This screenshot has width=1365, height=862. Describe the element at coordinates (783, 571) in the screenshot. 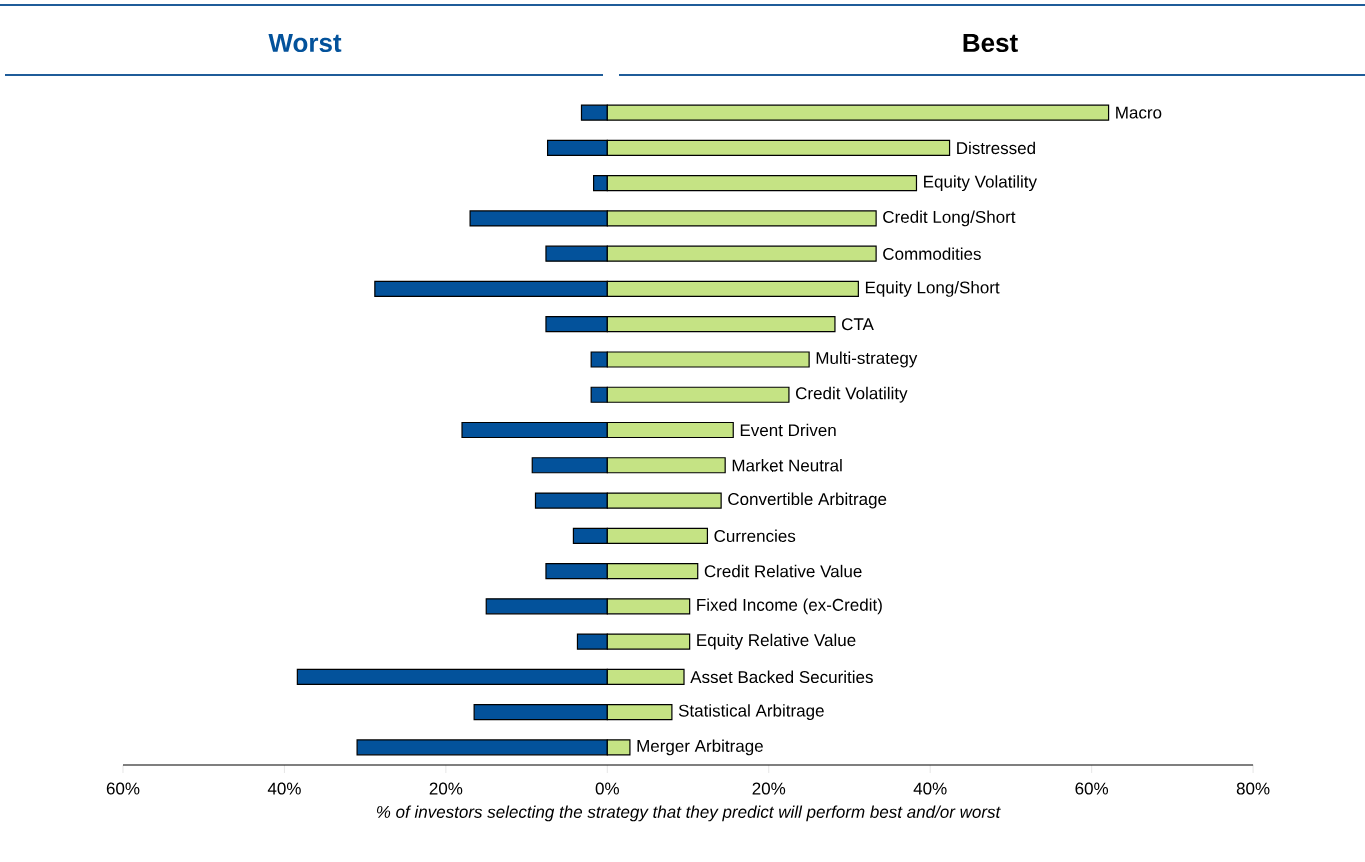

I see `y-tick-label: Credit Relative Value` at that location.